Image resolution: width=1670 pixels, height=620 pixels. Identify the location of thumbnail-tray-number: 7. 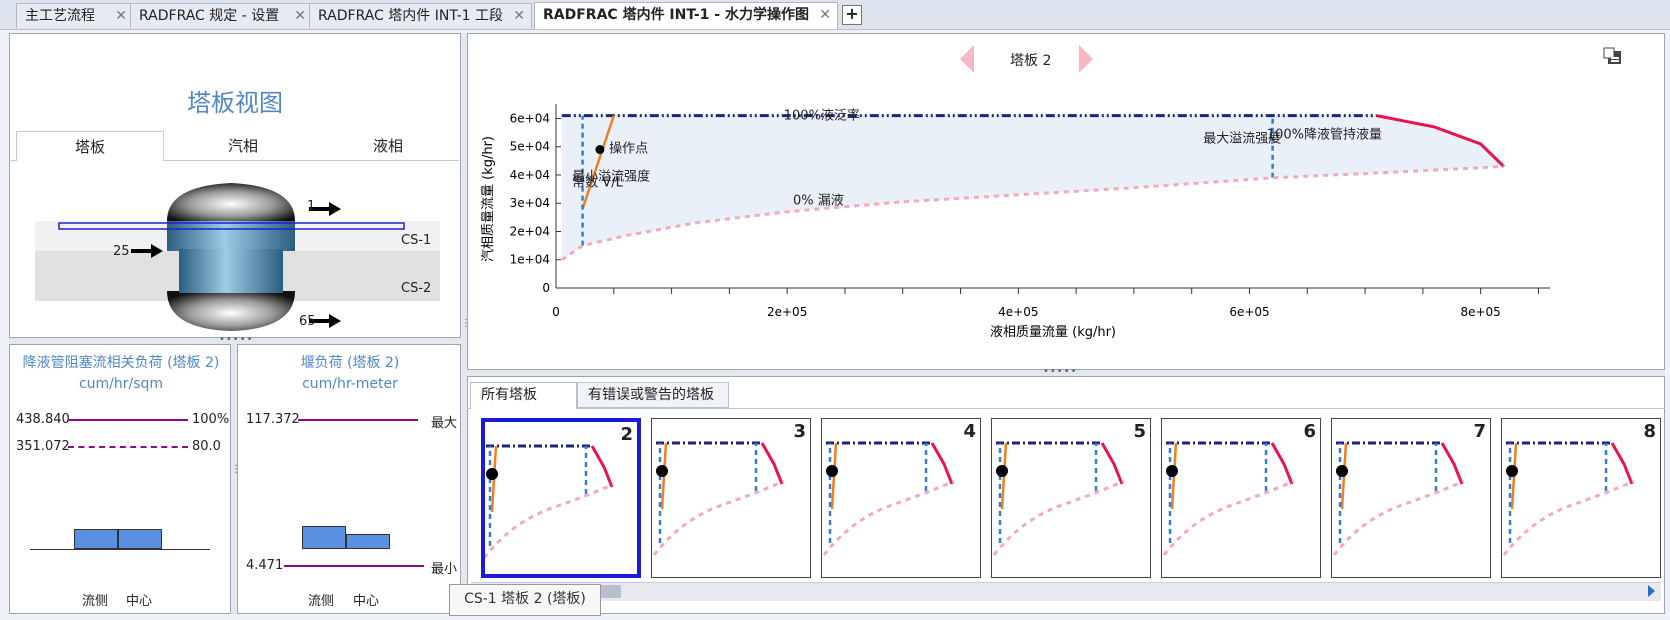
(1479, 431).